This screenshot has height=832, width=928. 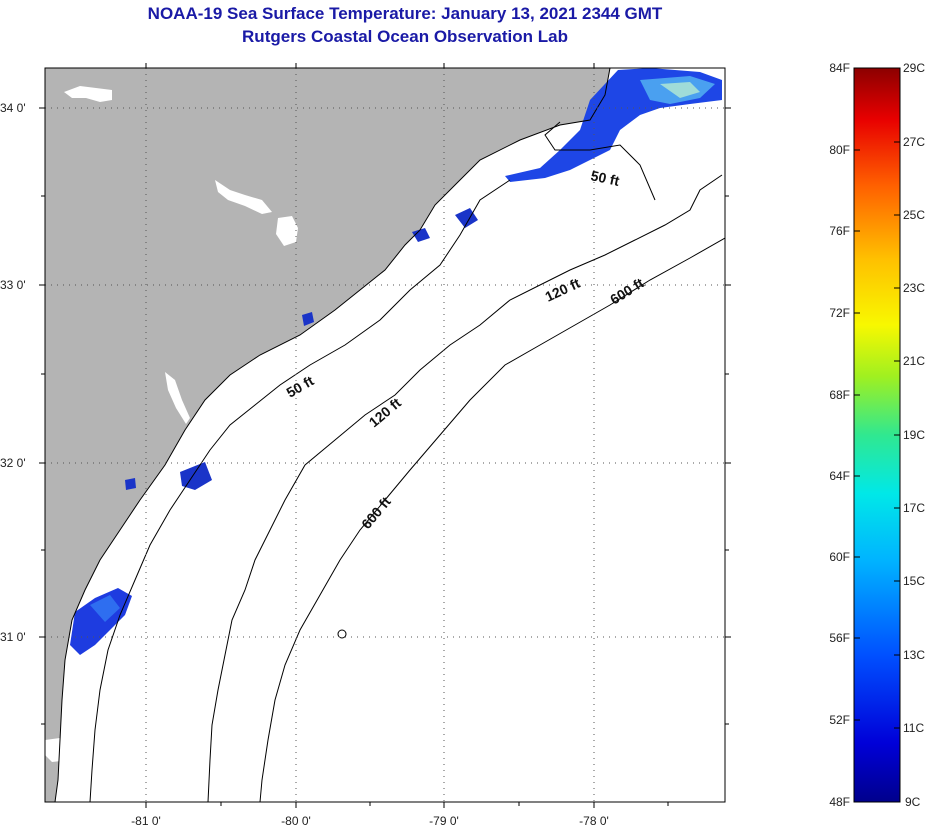 I want to click on colorbar-f-label: 52F, so click(x=839, y=720).